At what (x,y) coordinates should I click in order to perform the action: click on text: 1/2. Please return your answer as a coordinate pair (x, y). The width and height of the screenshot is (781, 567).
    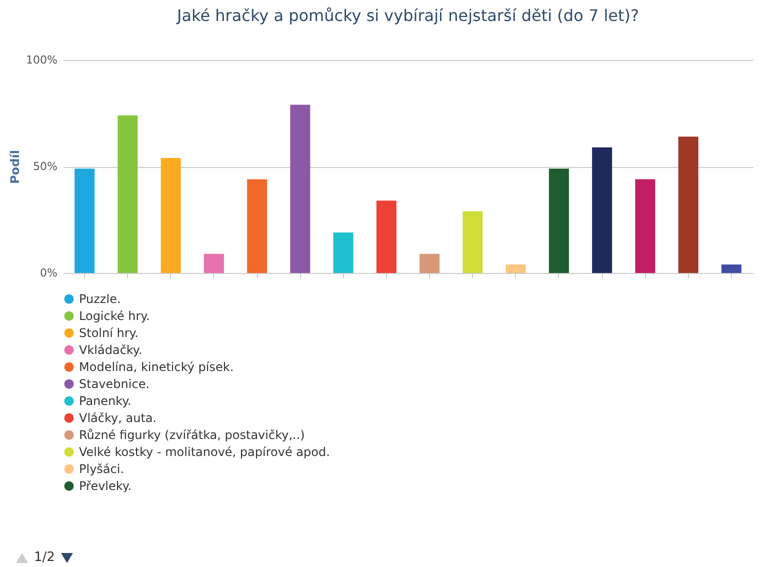
    Looking at the image, I should click on (44, 557).